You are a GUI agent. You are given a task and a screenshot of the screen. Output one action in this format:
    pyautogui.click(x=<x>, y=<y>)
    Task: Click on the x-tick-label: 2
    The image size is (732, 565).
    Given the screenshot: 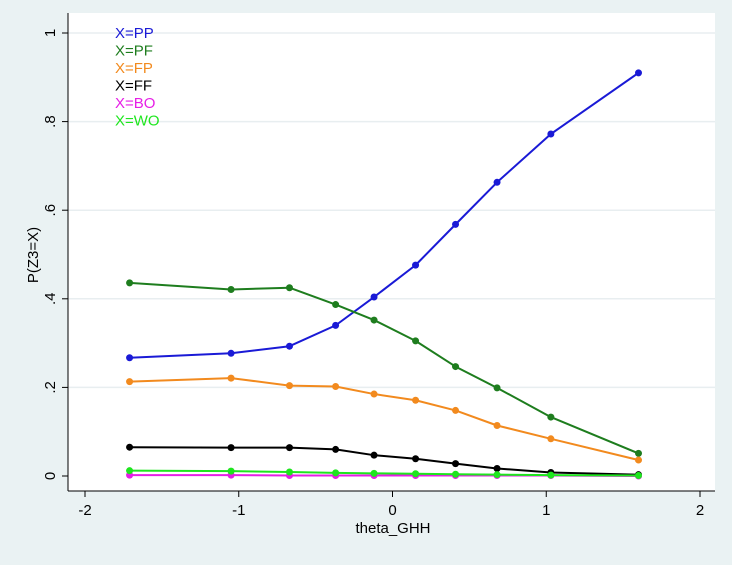 What is the action you would take?
    pyautogui.click(x=700, y=510)
    